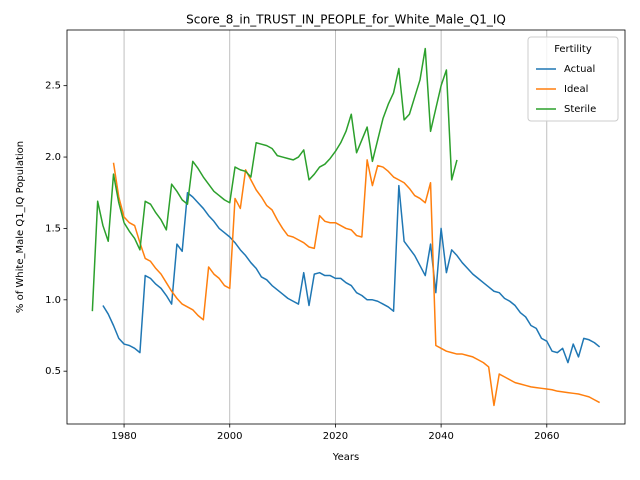 Image resolution: width=640 pixels, height=480 pixels. I want to click on legend-box, so click(573, 79).